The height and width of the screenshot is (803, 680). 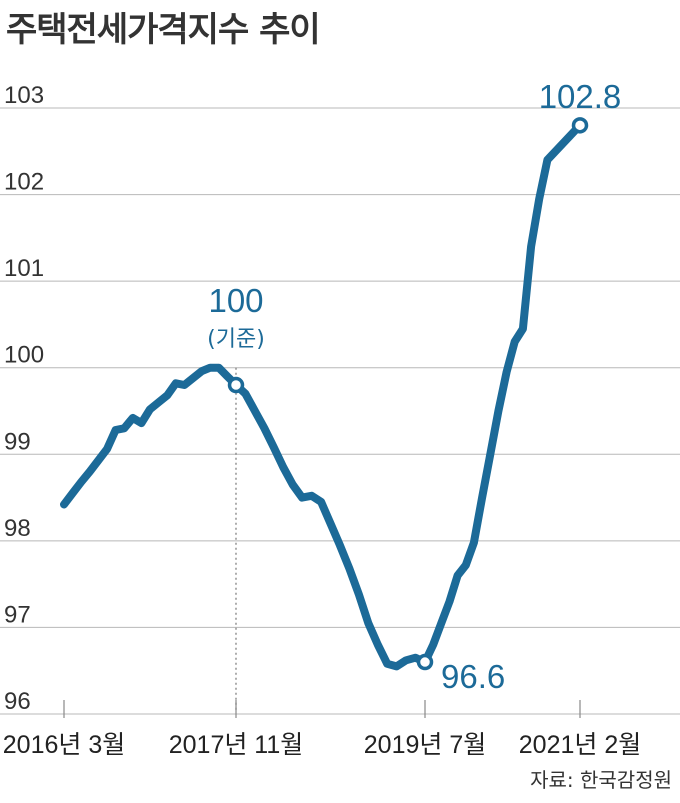 I want to click on annotation-value: 102.8, so click(x=580, y=96).